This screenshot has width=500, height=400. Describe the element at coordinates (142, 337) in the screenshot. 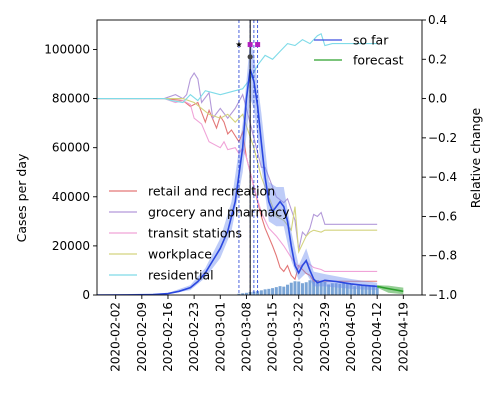

I see `x-tick-label: 2020-02-09` at that location.